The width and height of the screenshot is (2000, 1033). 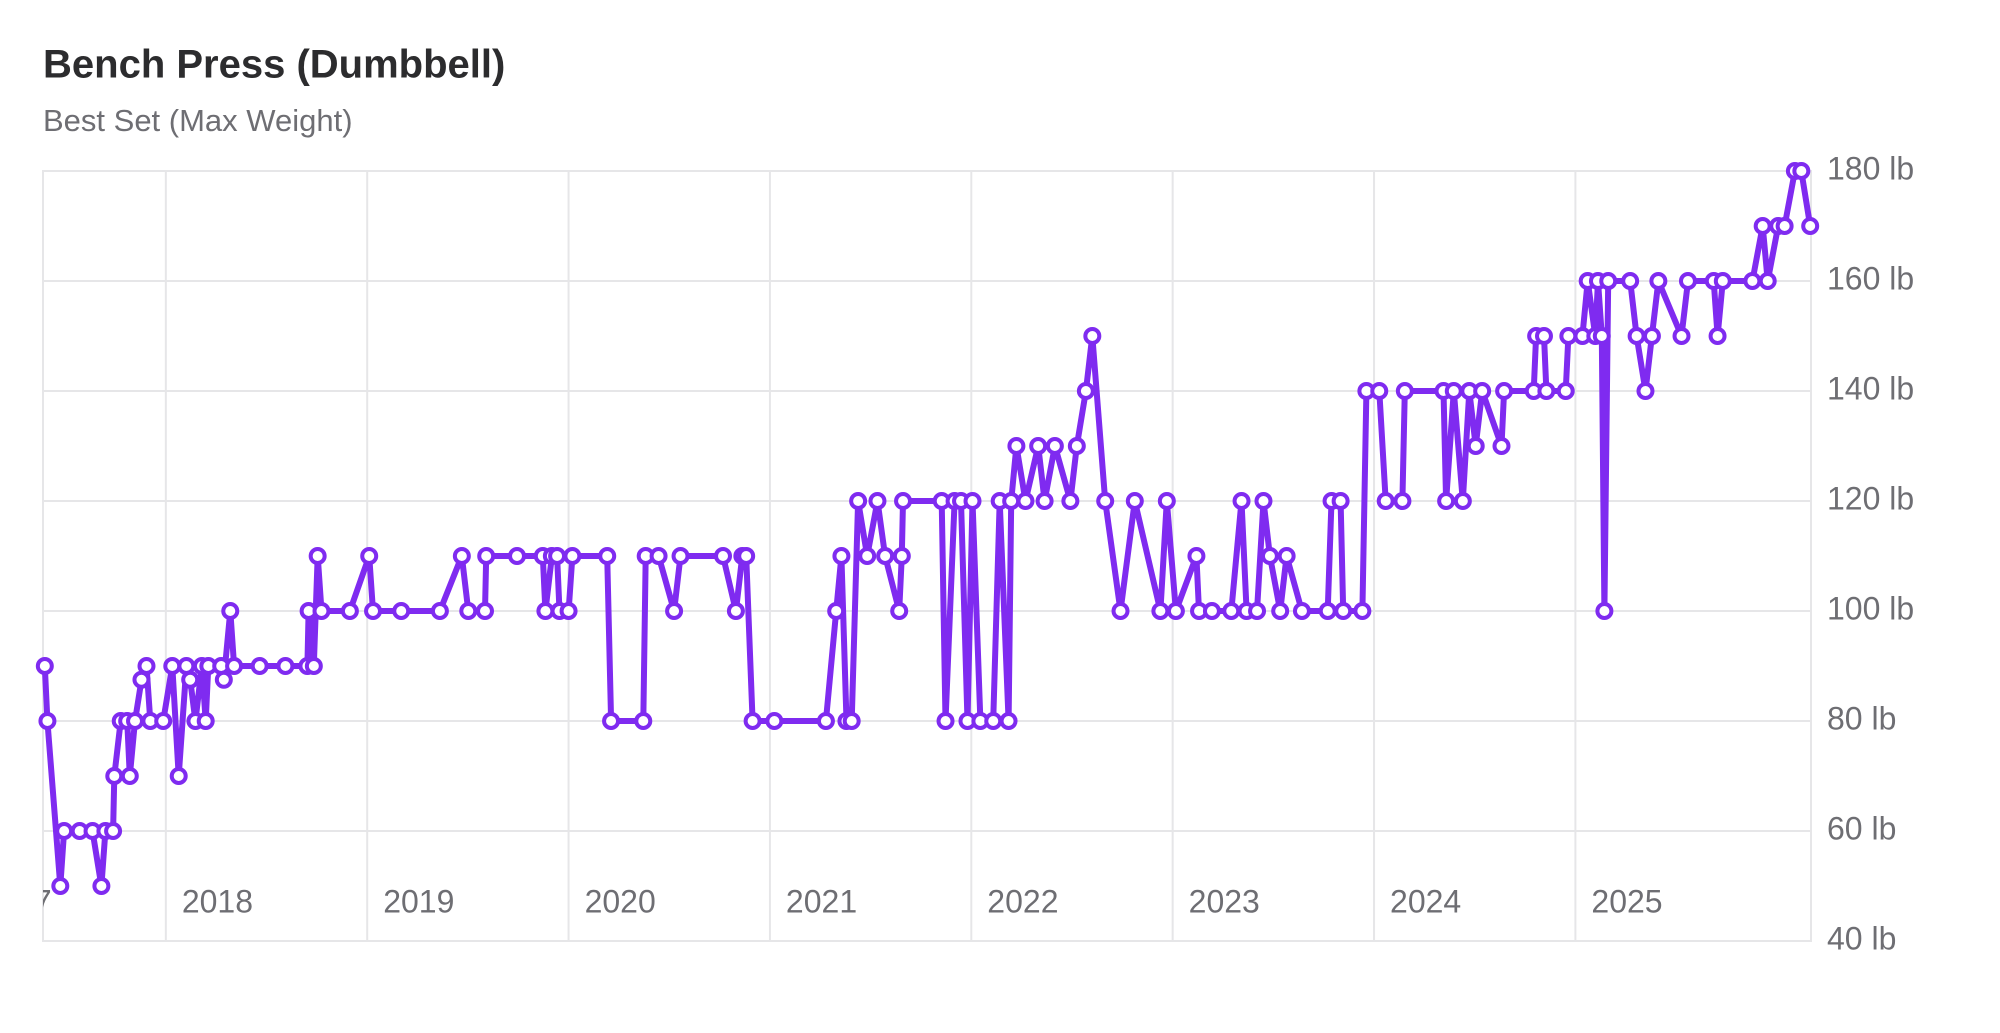 What do you see at coordinates (1870, 608) in the screenshot?
I see `y-tick-label: 100 lb` at bounding box center [1870, 608].